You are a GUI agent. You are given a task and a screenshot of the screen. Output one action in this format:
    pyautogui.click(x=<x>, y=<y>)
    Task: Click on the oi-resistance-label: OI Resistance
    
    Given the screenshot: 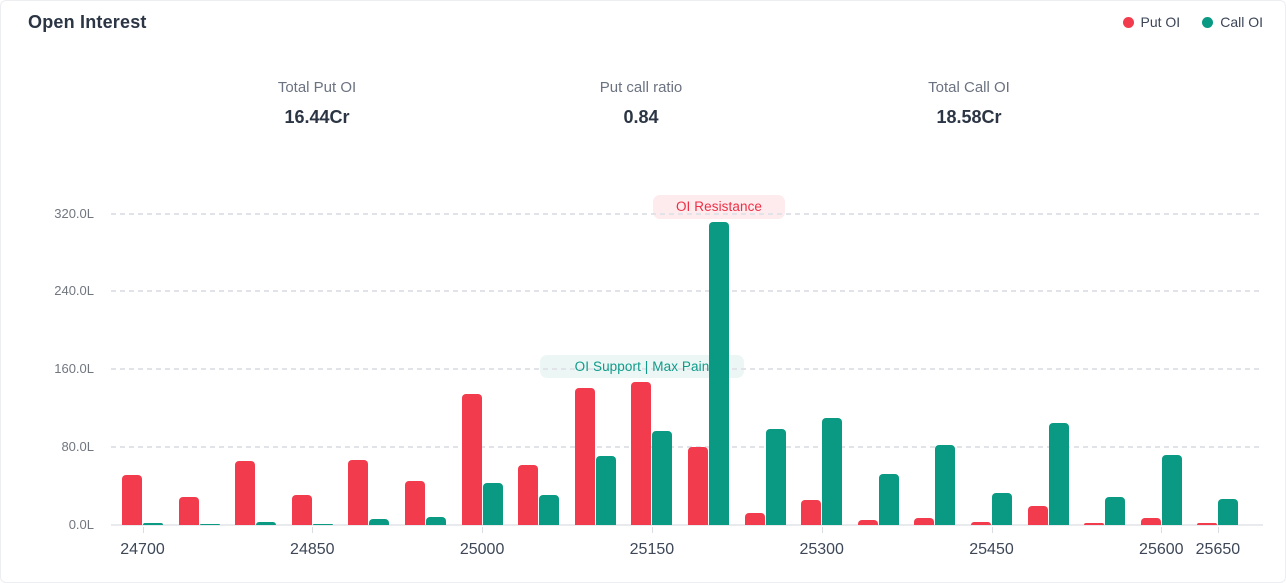 What is the action you would take?
    pyautogui.click(x=719, y=206)
    